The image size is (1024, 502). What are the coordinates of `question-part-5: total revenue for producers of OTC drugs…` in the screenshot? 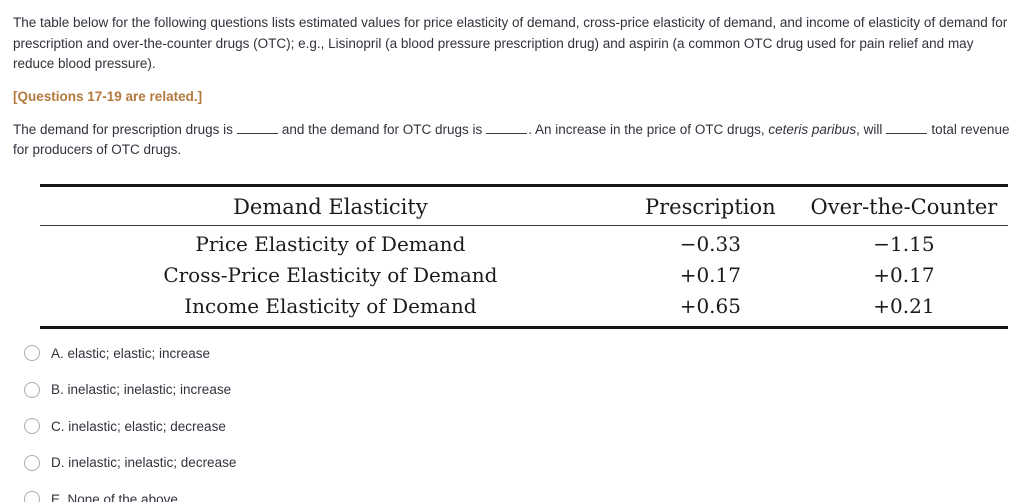 It's located at (511, 139).